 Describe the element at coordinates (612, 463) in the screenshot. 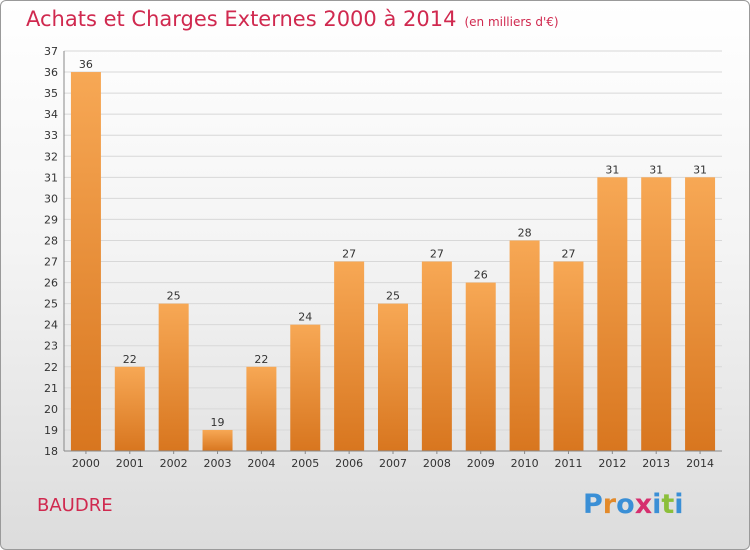

I see `x-tick-label: 2012` at that location.